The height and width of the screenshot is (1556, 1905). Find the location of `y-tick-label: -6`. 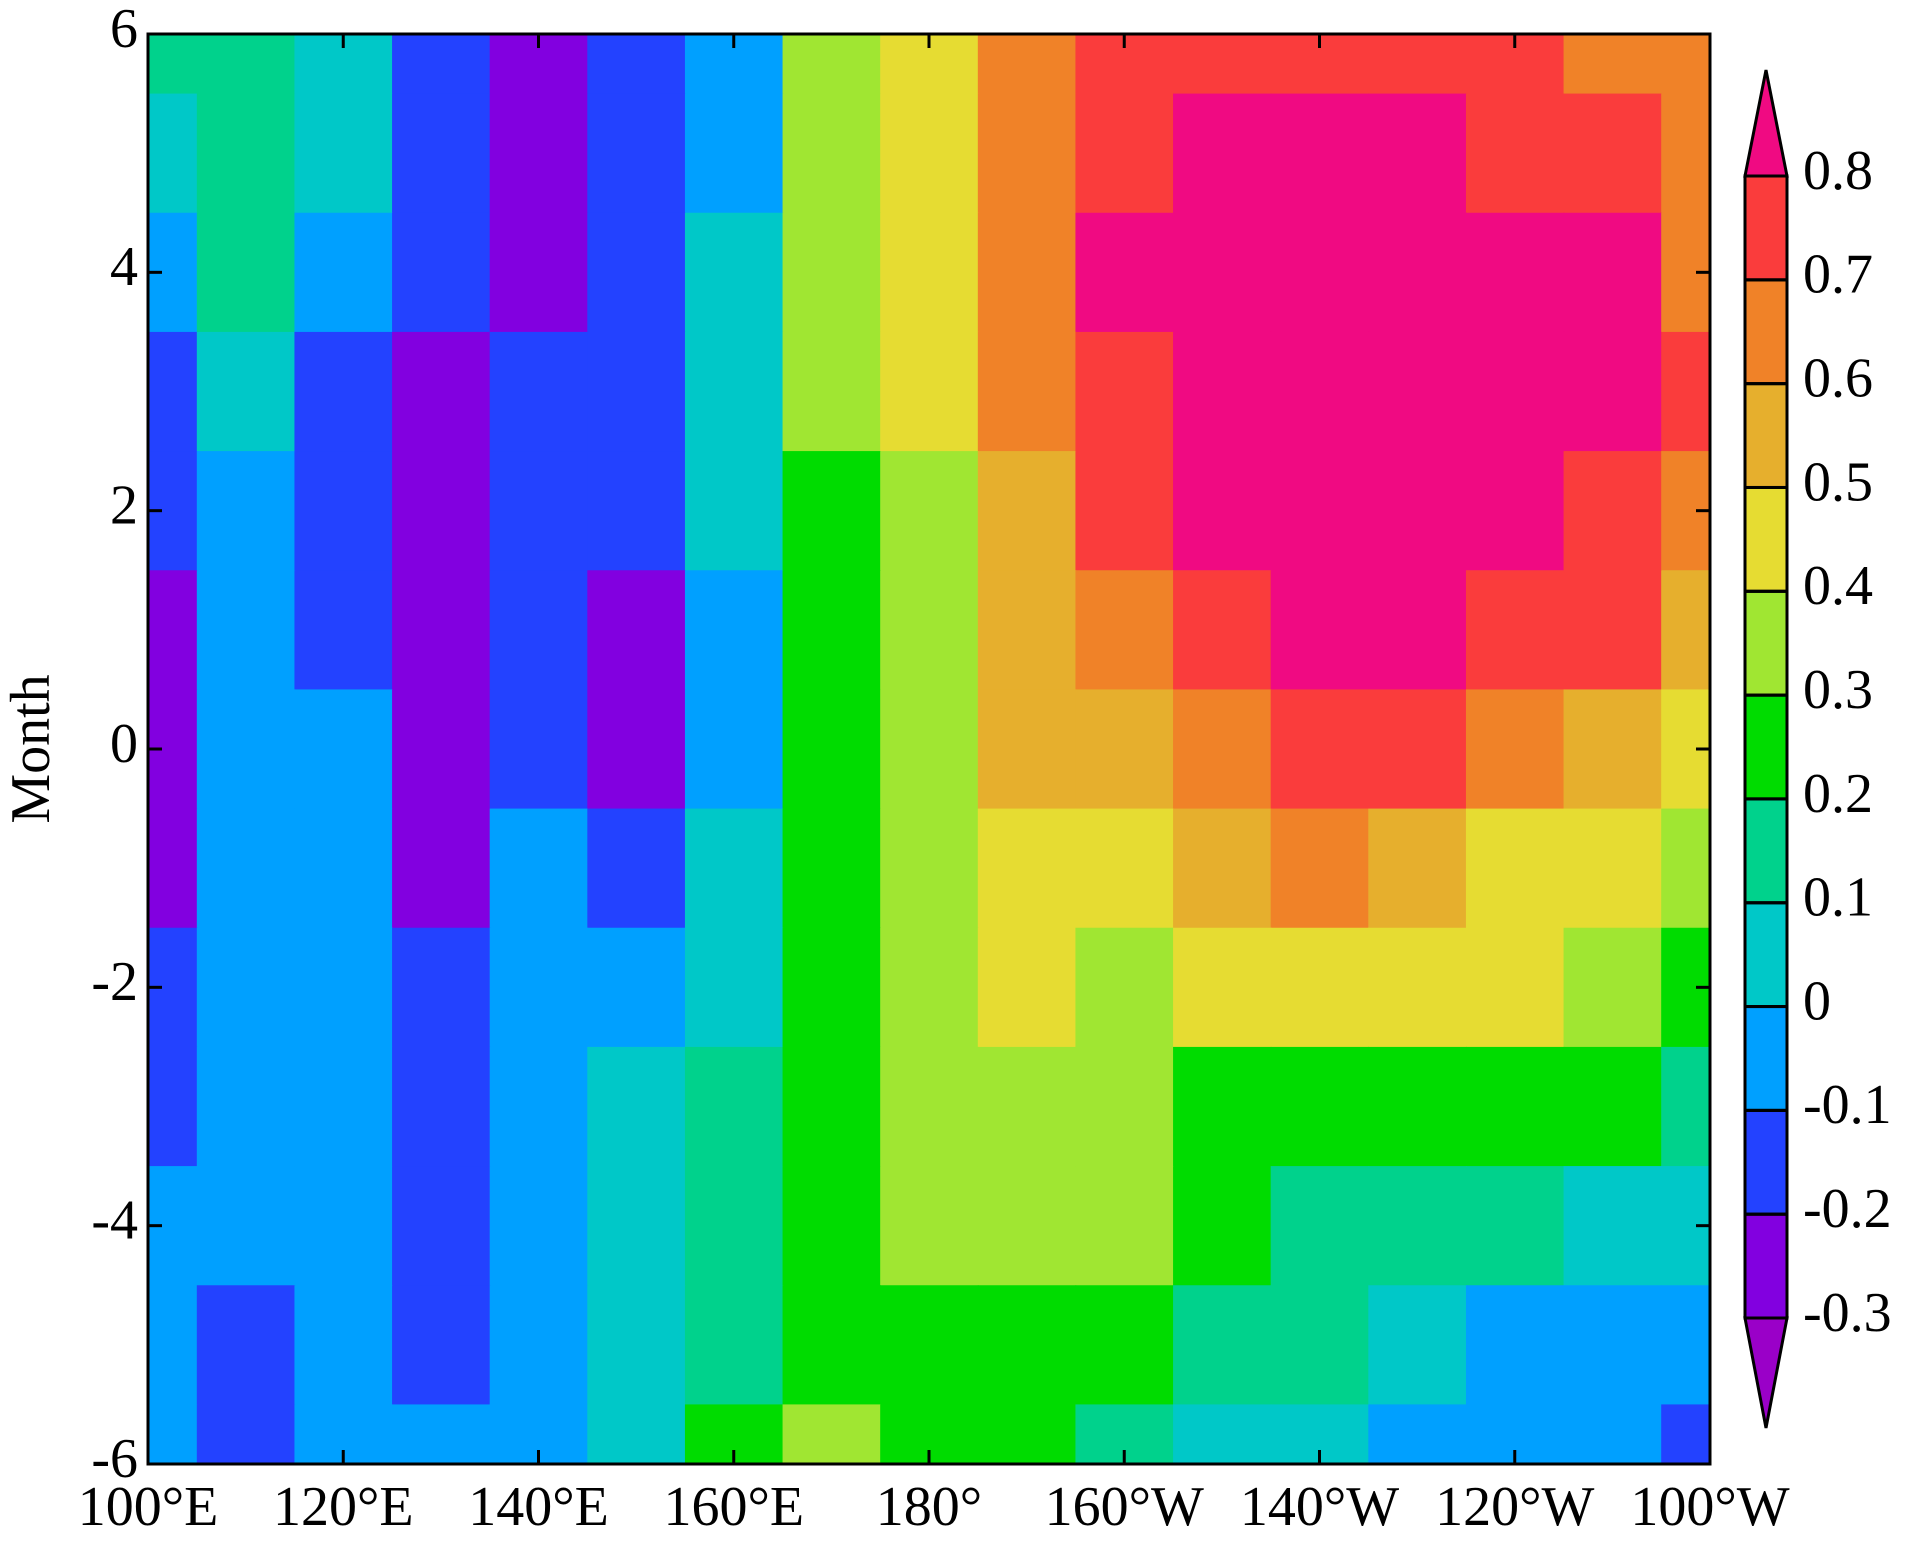

y-tick-label: -6 is located at coordinates (114, 1459).